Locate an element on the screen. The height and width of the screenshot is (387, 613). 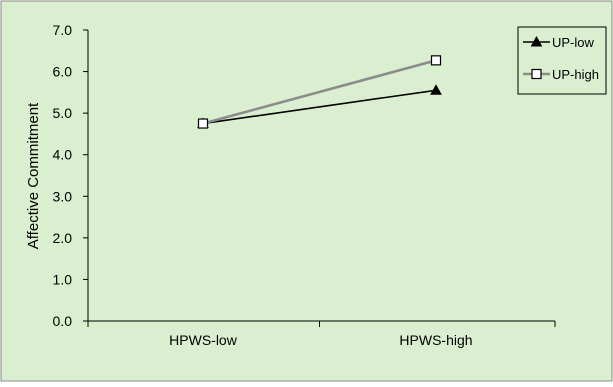
legend: UP-low UP-high is located at coordinates (562, 60).